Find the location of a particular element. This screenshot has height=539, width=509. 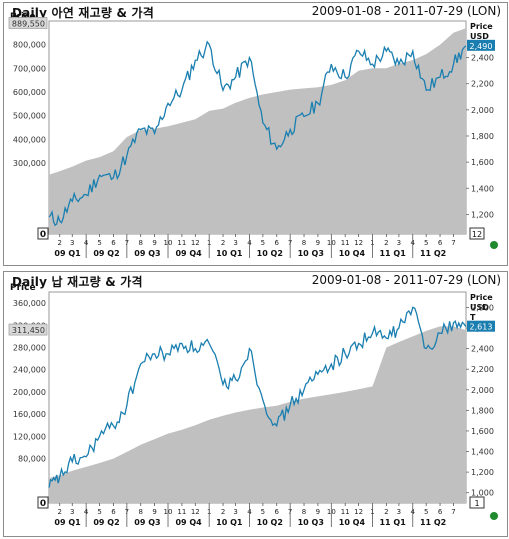

left-tick-label: 280,000 is located at coordinates (29, 348).